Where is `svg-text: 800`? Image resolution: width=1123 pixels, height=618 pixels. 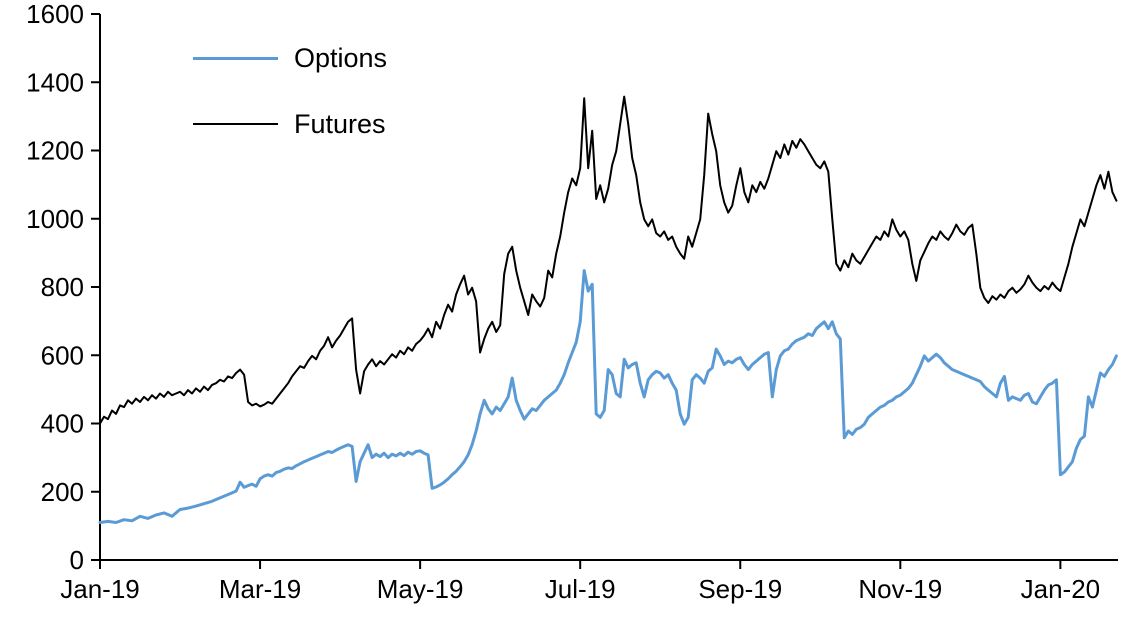
svg-text: 800 is located at coordinates (62, 287).